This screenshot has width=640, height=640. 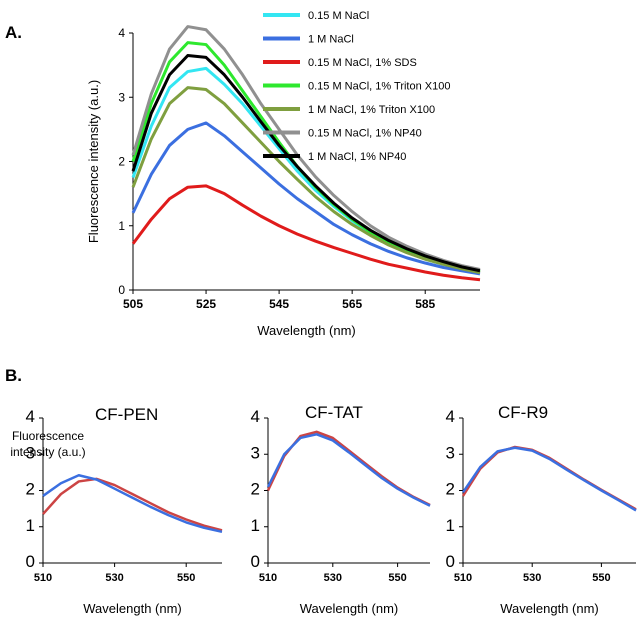 I want to click on y-axis-label: Fluorescence intensity (a.u.), so click(x=93, y=161).